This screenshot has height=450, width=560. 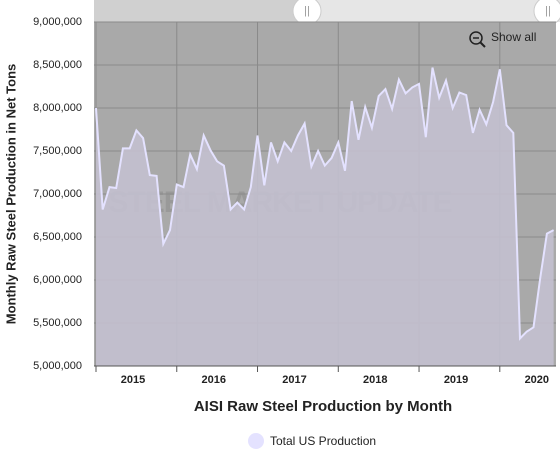 I want to click on y-tick-label: 7,000,000, so click(x=57, y=194).